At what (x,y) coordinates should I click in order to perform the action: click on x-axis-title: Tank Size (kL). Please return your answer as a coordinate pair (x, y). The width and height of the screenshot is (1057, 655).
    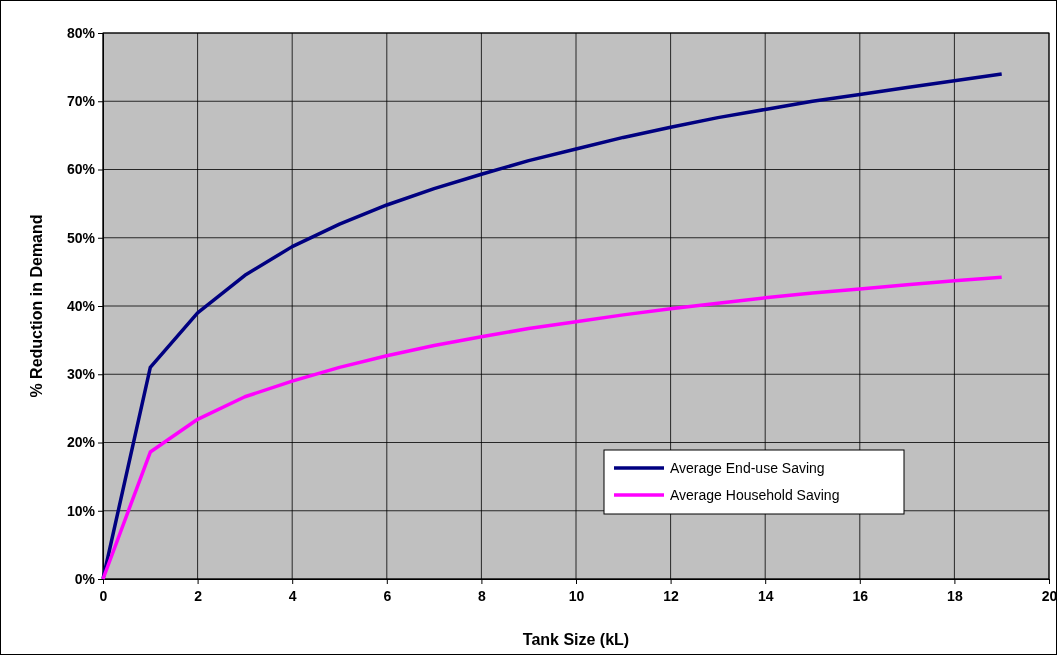
    Looking at the image, I should click on (576, 639).